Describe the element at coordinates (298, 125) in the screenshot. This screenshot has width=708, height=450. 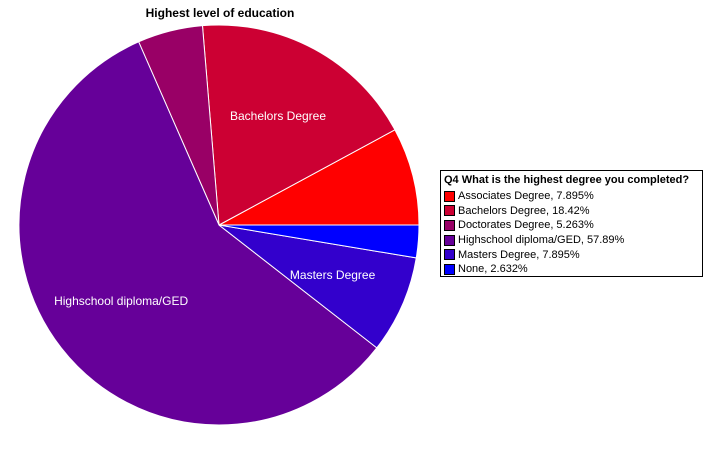
I see `pie-slice-bachelors-degree` at that location.